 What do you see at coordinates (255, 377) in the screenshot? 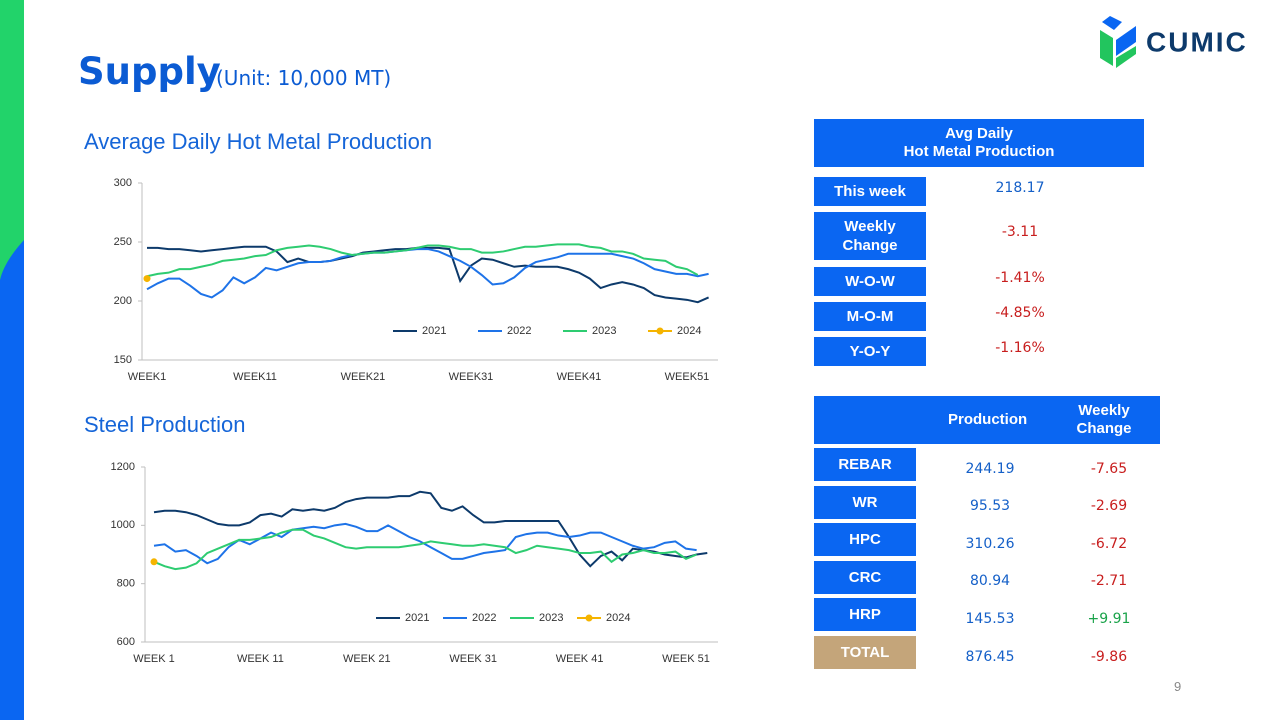
I see `x-tick-label: WEEK11` at bounding box center [255, 377].